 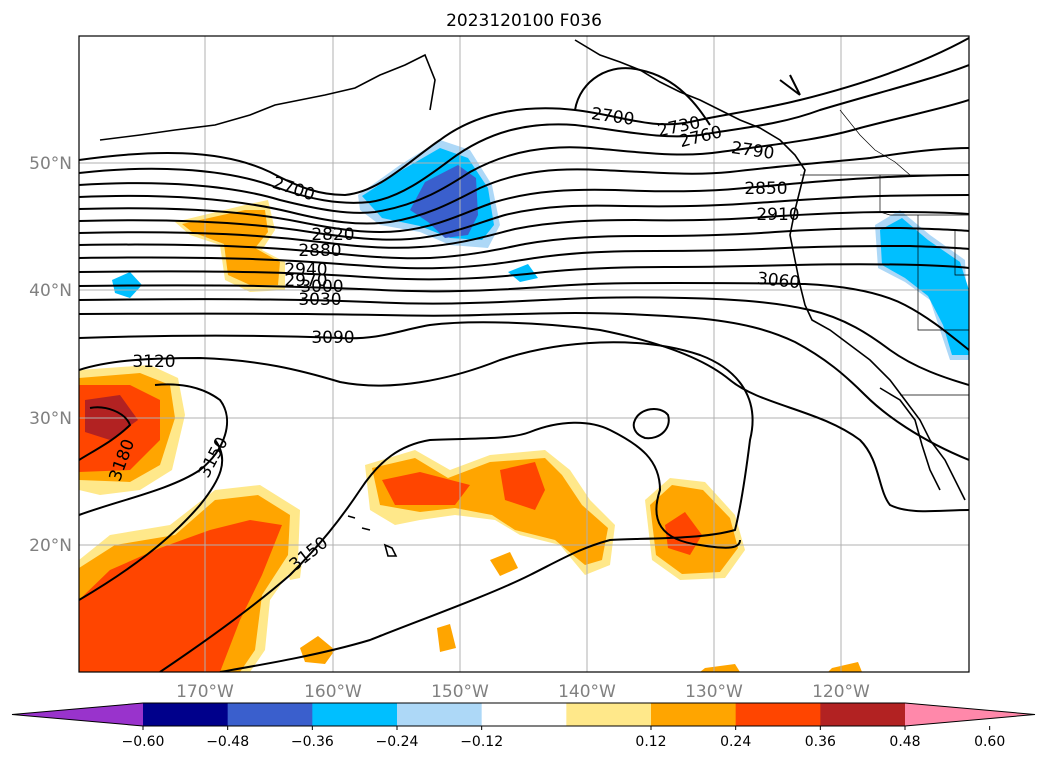 I want to click on lat-label: 50°N, so click(x=50, y=164).